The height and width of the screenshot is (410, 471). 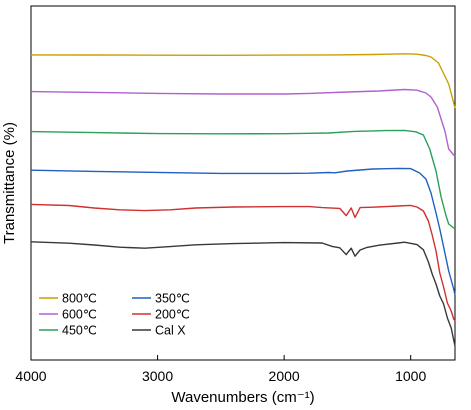 What do you see at coordinates (9, 183) in the screenshot?
I see `y-axis-title: Transmittance (%)` at bounding box center [9, 183].